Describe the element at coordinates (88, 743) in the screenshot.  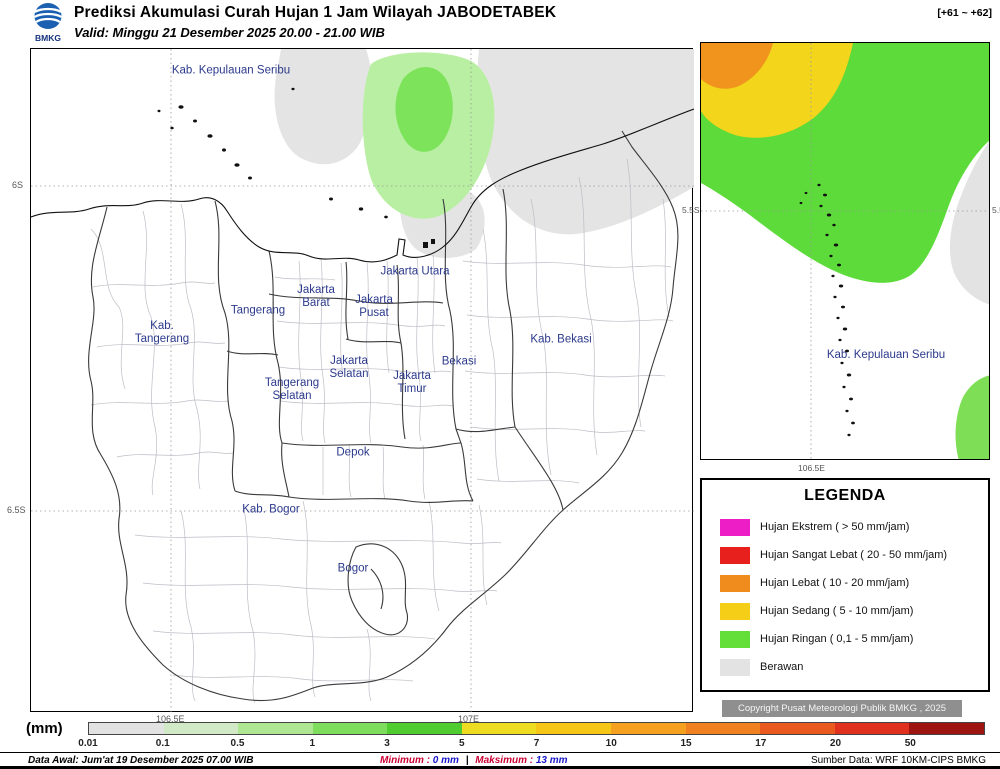
I see `colorbar-tick: 0.01` at that location.